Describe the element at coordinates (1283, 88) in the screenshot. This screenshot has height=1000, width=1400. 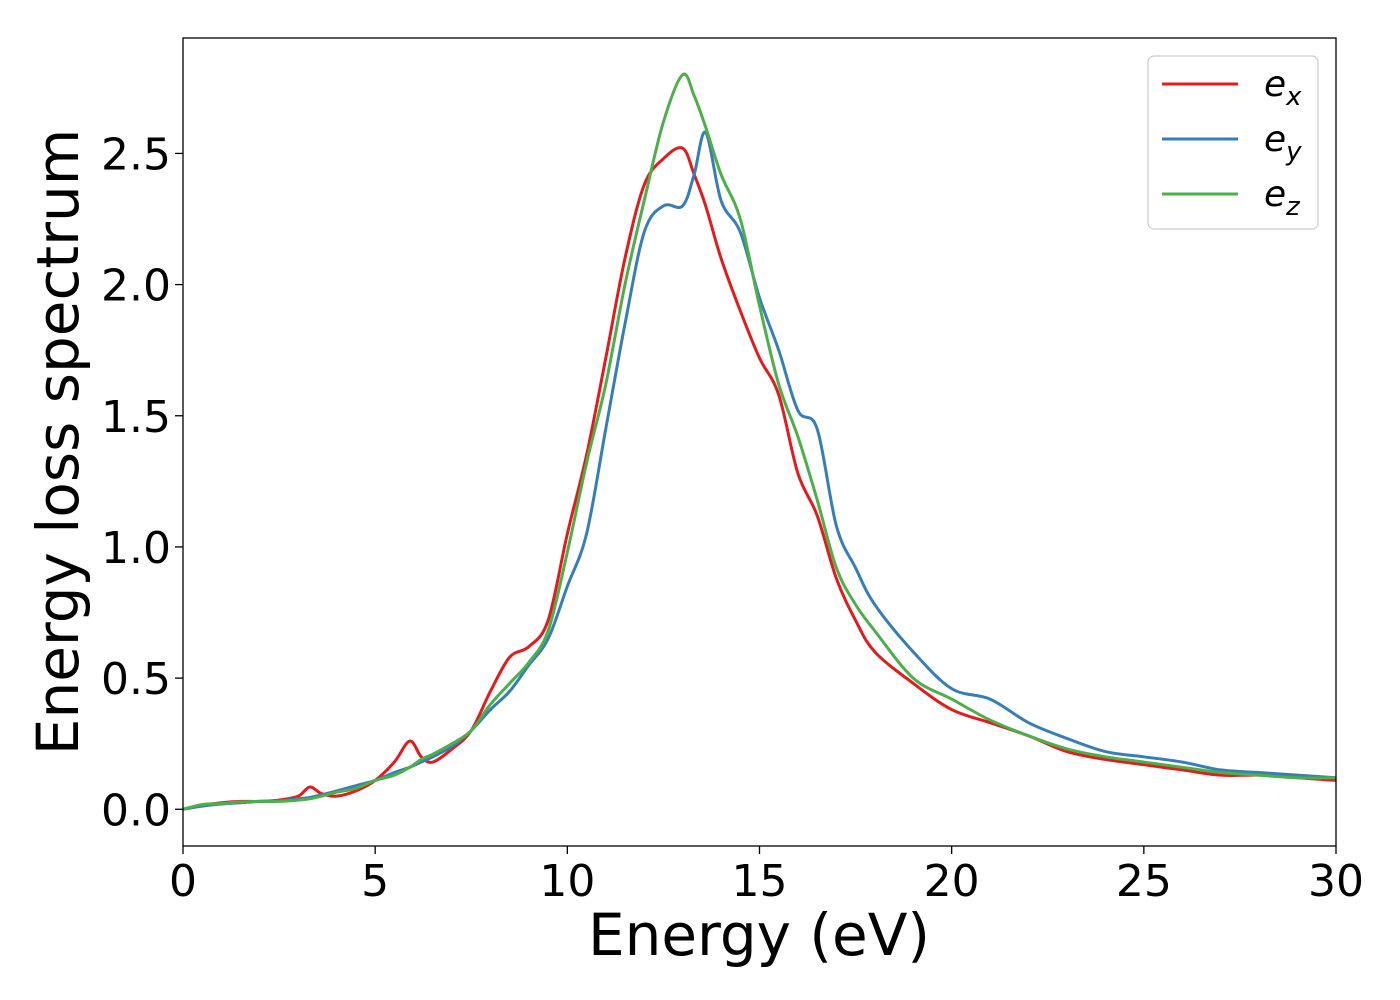
I see `legend-label-ex: ex` at that location.